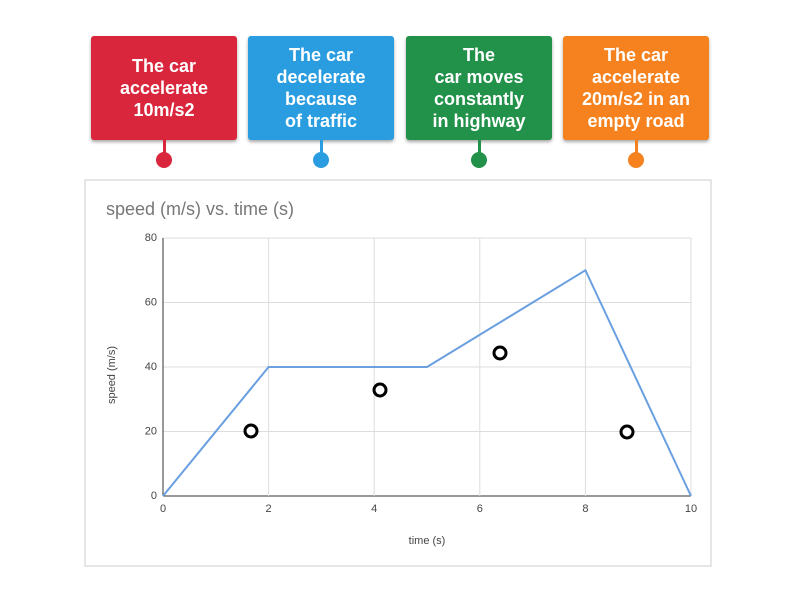 This screenshot has width=800, height=600. What do you see at coordinates (321, 121) in the screenshot?
I see `card-text: of traffic` at bounding box center [321, 121].